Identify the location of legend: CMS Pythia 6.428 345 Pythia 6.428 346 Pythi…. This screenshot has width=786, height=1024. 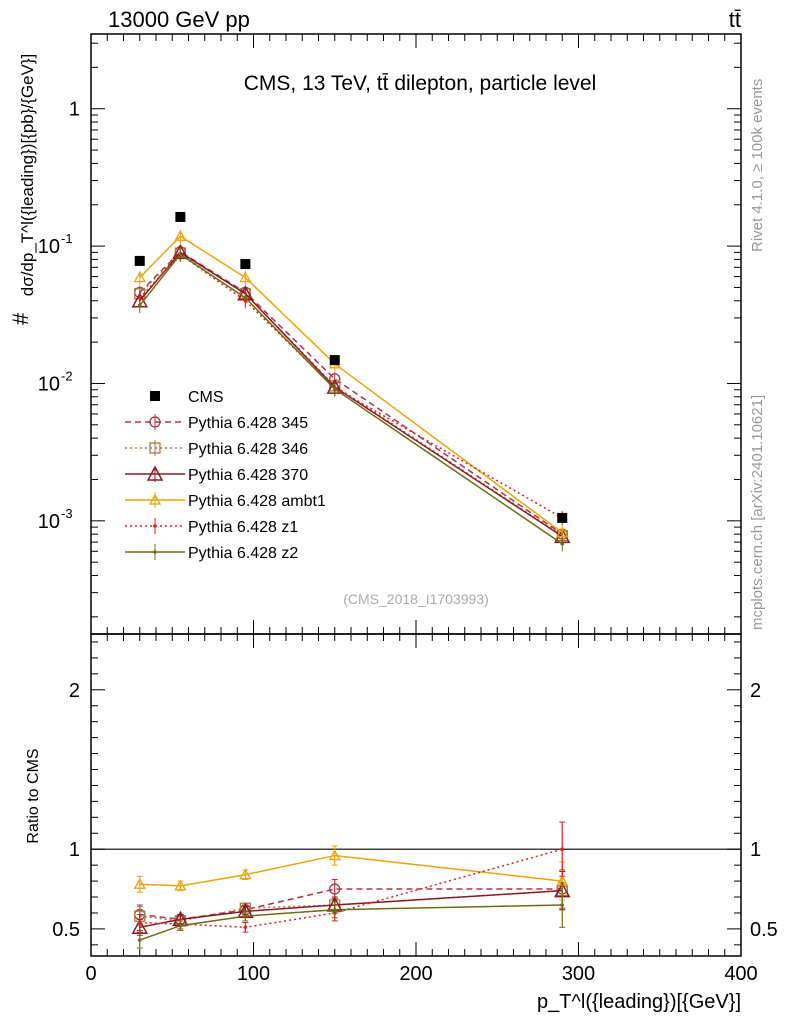
(225, 475).